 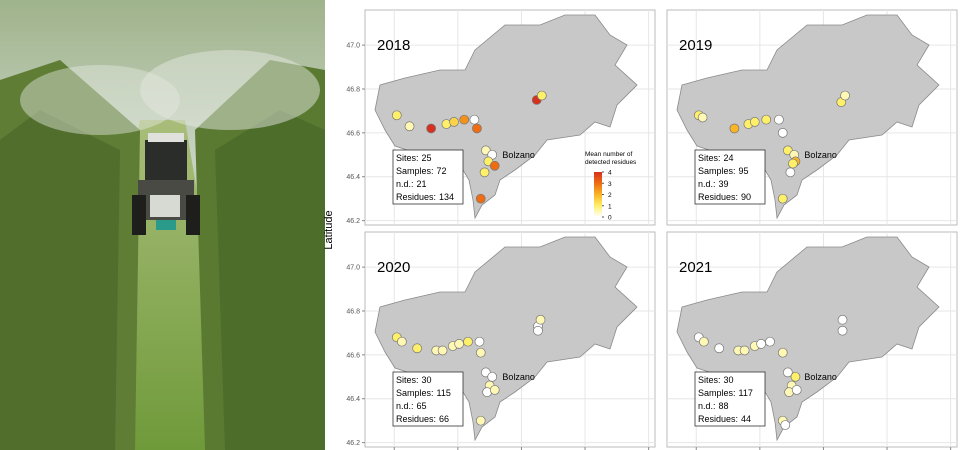 I want to click on stats-line: n.d.: 39, so click(x=713, y=184).